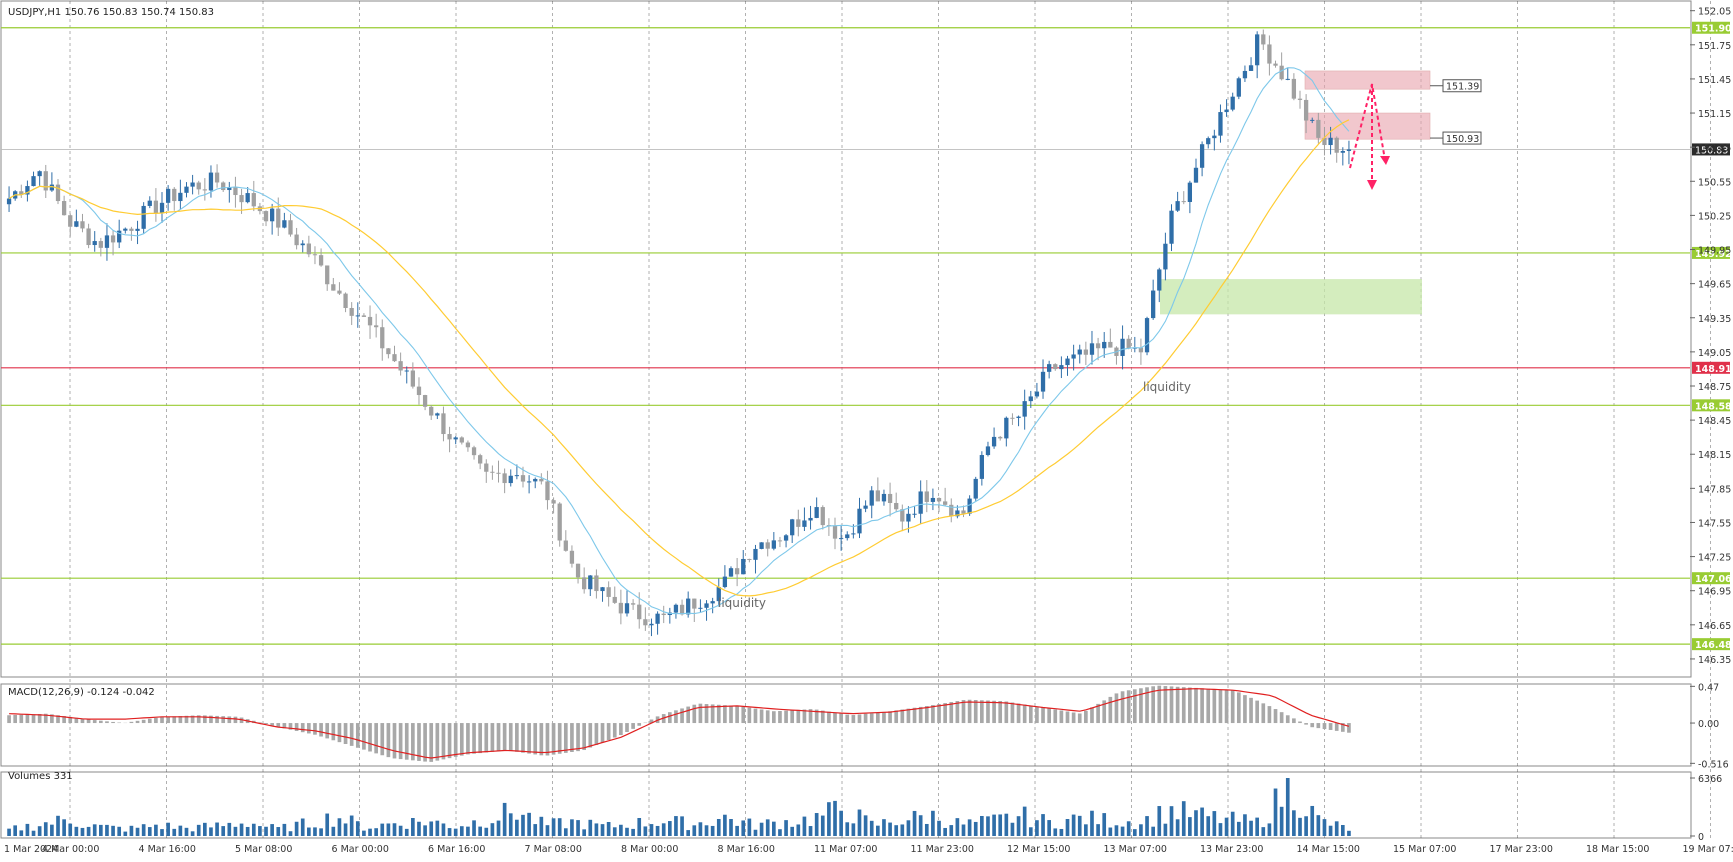 The width and height of the screenshot is (1733, 862). Describe the element at coordinates (553, 849) in the screenshot. I see `time-tick-label: 7 Mar 08:00` at that location.